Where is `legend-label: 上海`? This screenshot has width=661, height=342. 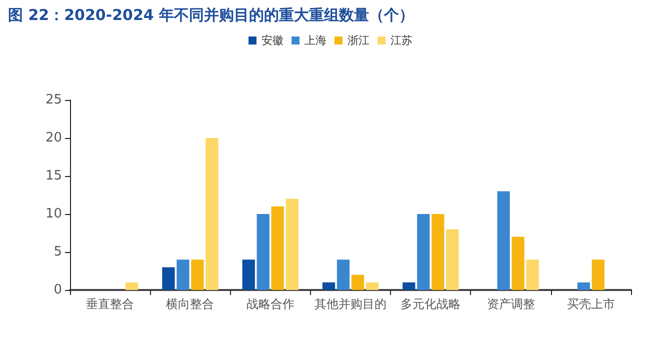
legend-label: 上海 is located at coordinates (315, 40).